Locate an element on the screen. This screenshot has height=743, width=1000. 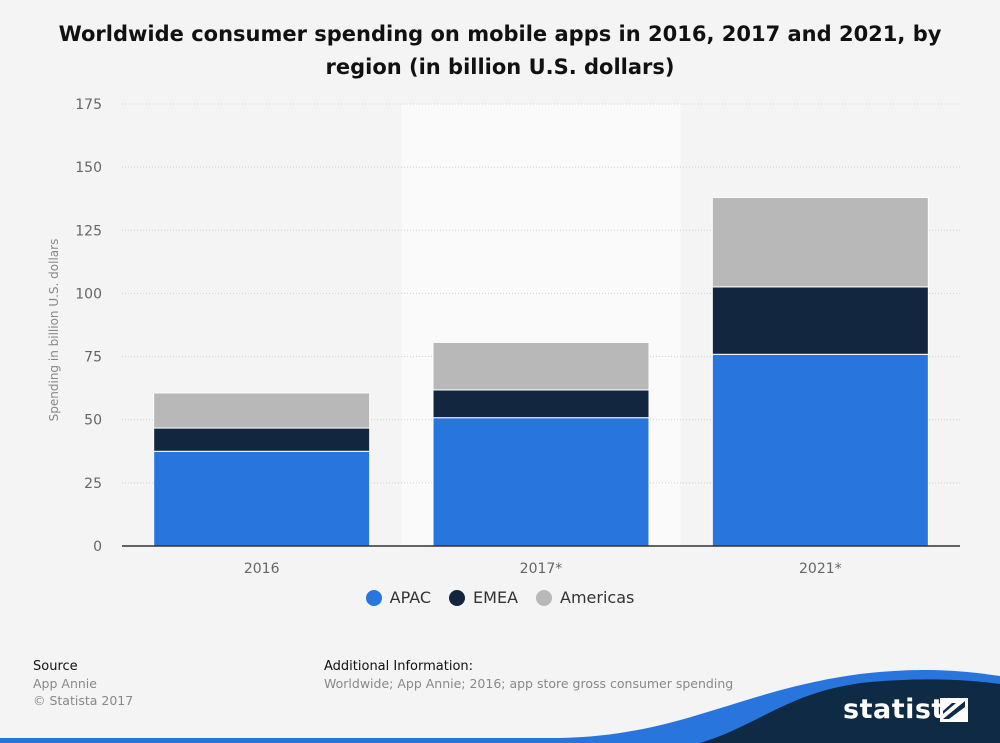
x-axis-ticks: 2016 2017* 2021* is located at coordinates (543, 569).